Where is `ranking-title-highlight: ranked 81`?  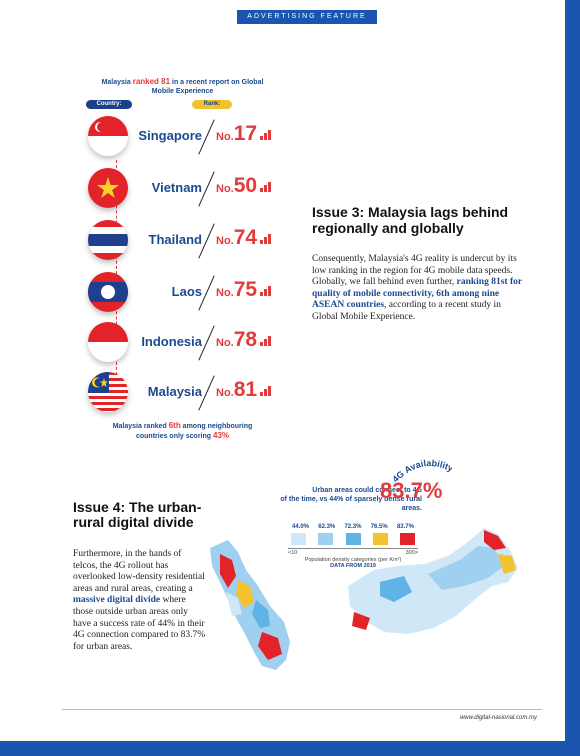
ranking-title-highlight: ranked 81 is located at coordinates (151, 81).